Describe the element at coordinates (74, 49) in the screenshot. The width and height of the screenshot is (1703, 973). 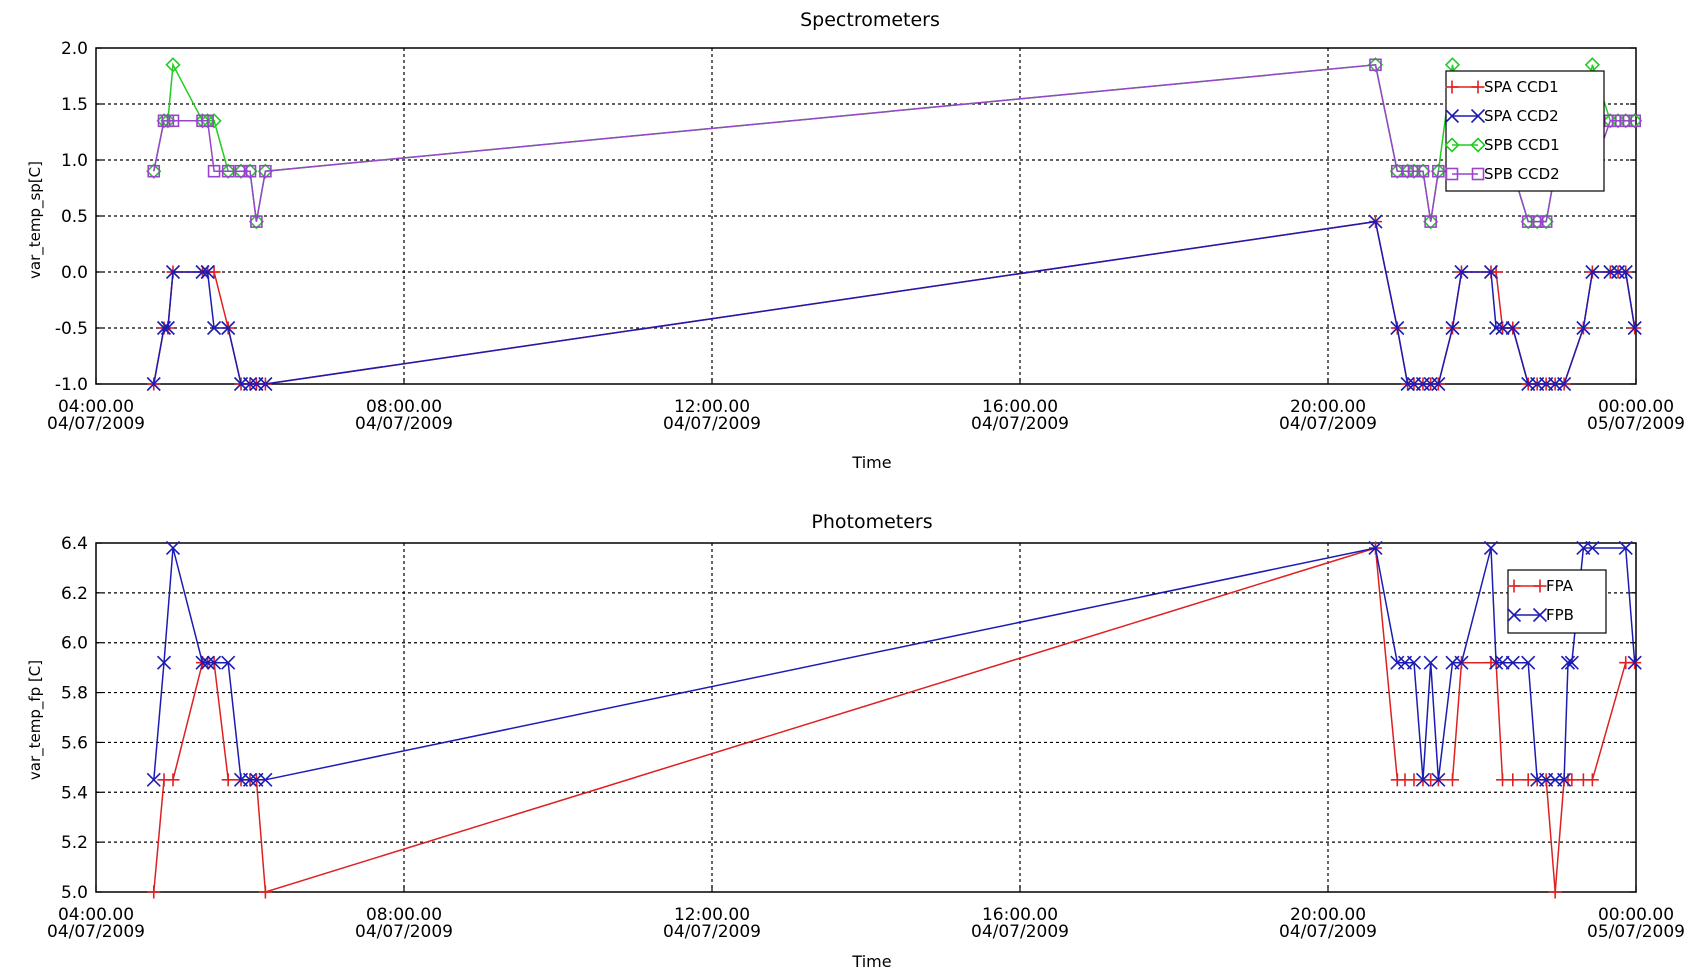
I see `y-tick-label: 2.0` at that location.